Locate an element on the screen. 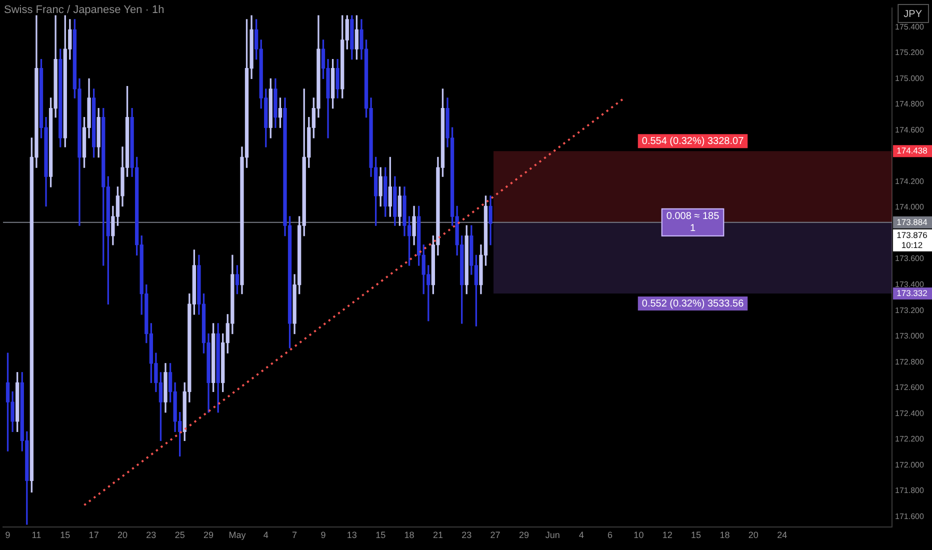 The width and height of the screenshot is (932, 550). y-tick-label: 173.400 is located at coordinates (909, 284).